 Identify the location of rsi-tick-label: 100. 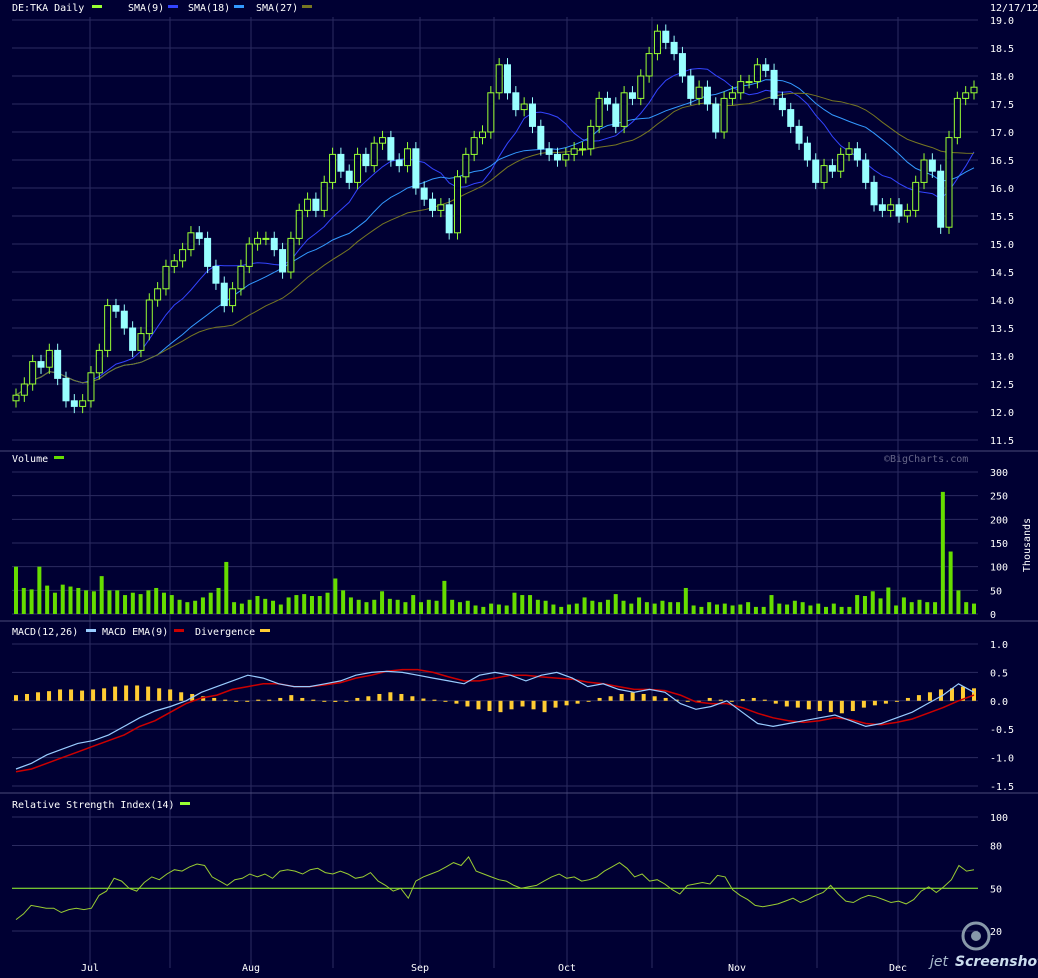
(999, 818).